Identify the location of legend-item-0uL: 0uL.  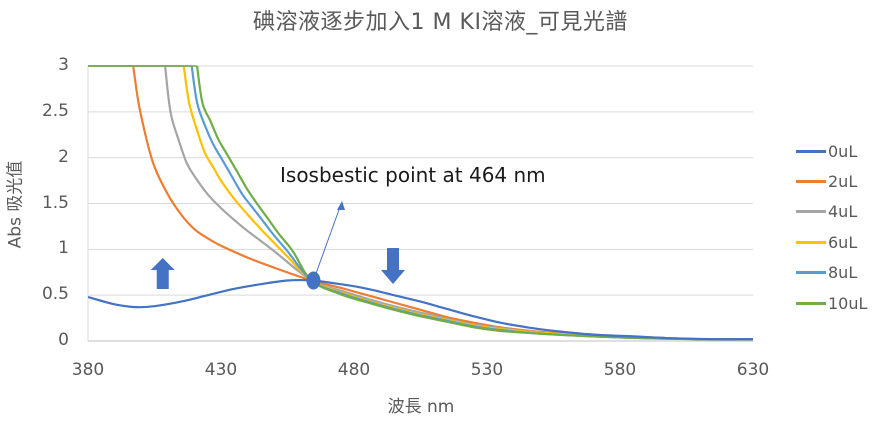
(831, 151).